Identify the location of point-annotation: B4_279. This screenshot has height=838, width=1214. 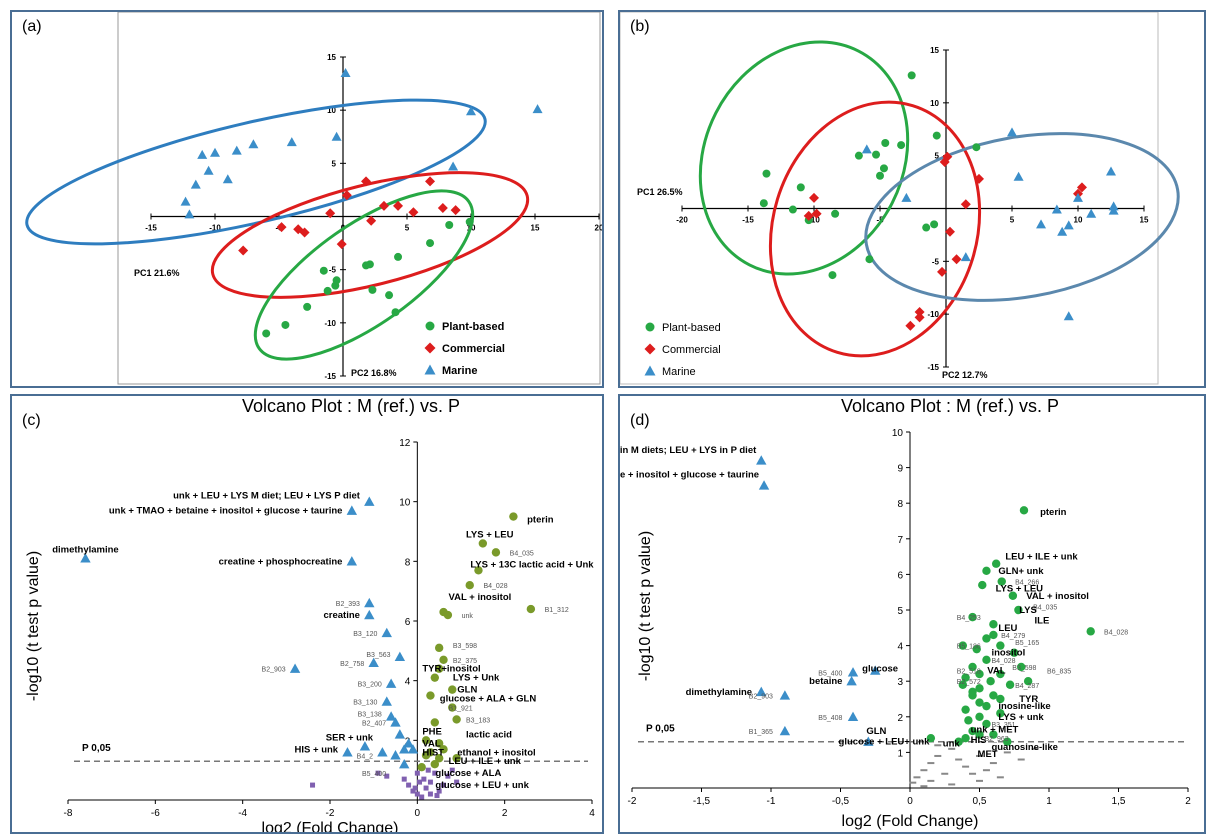
(1013, 636).